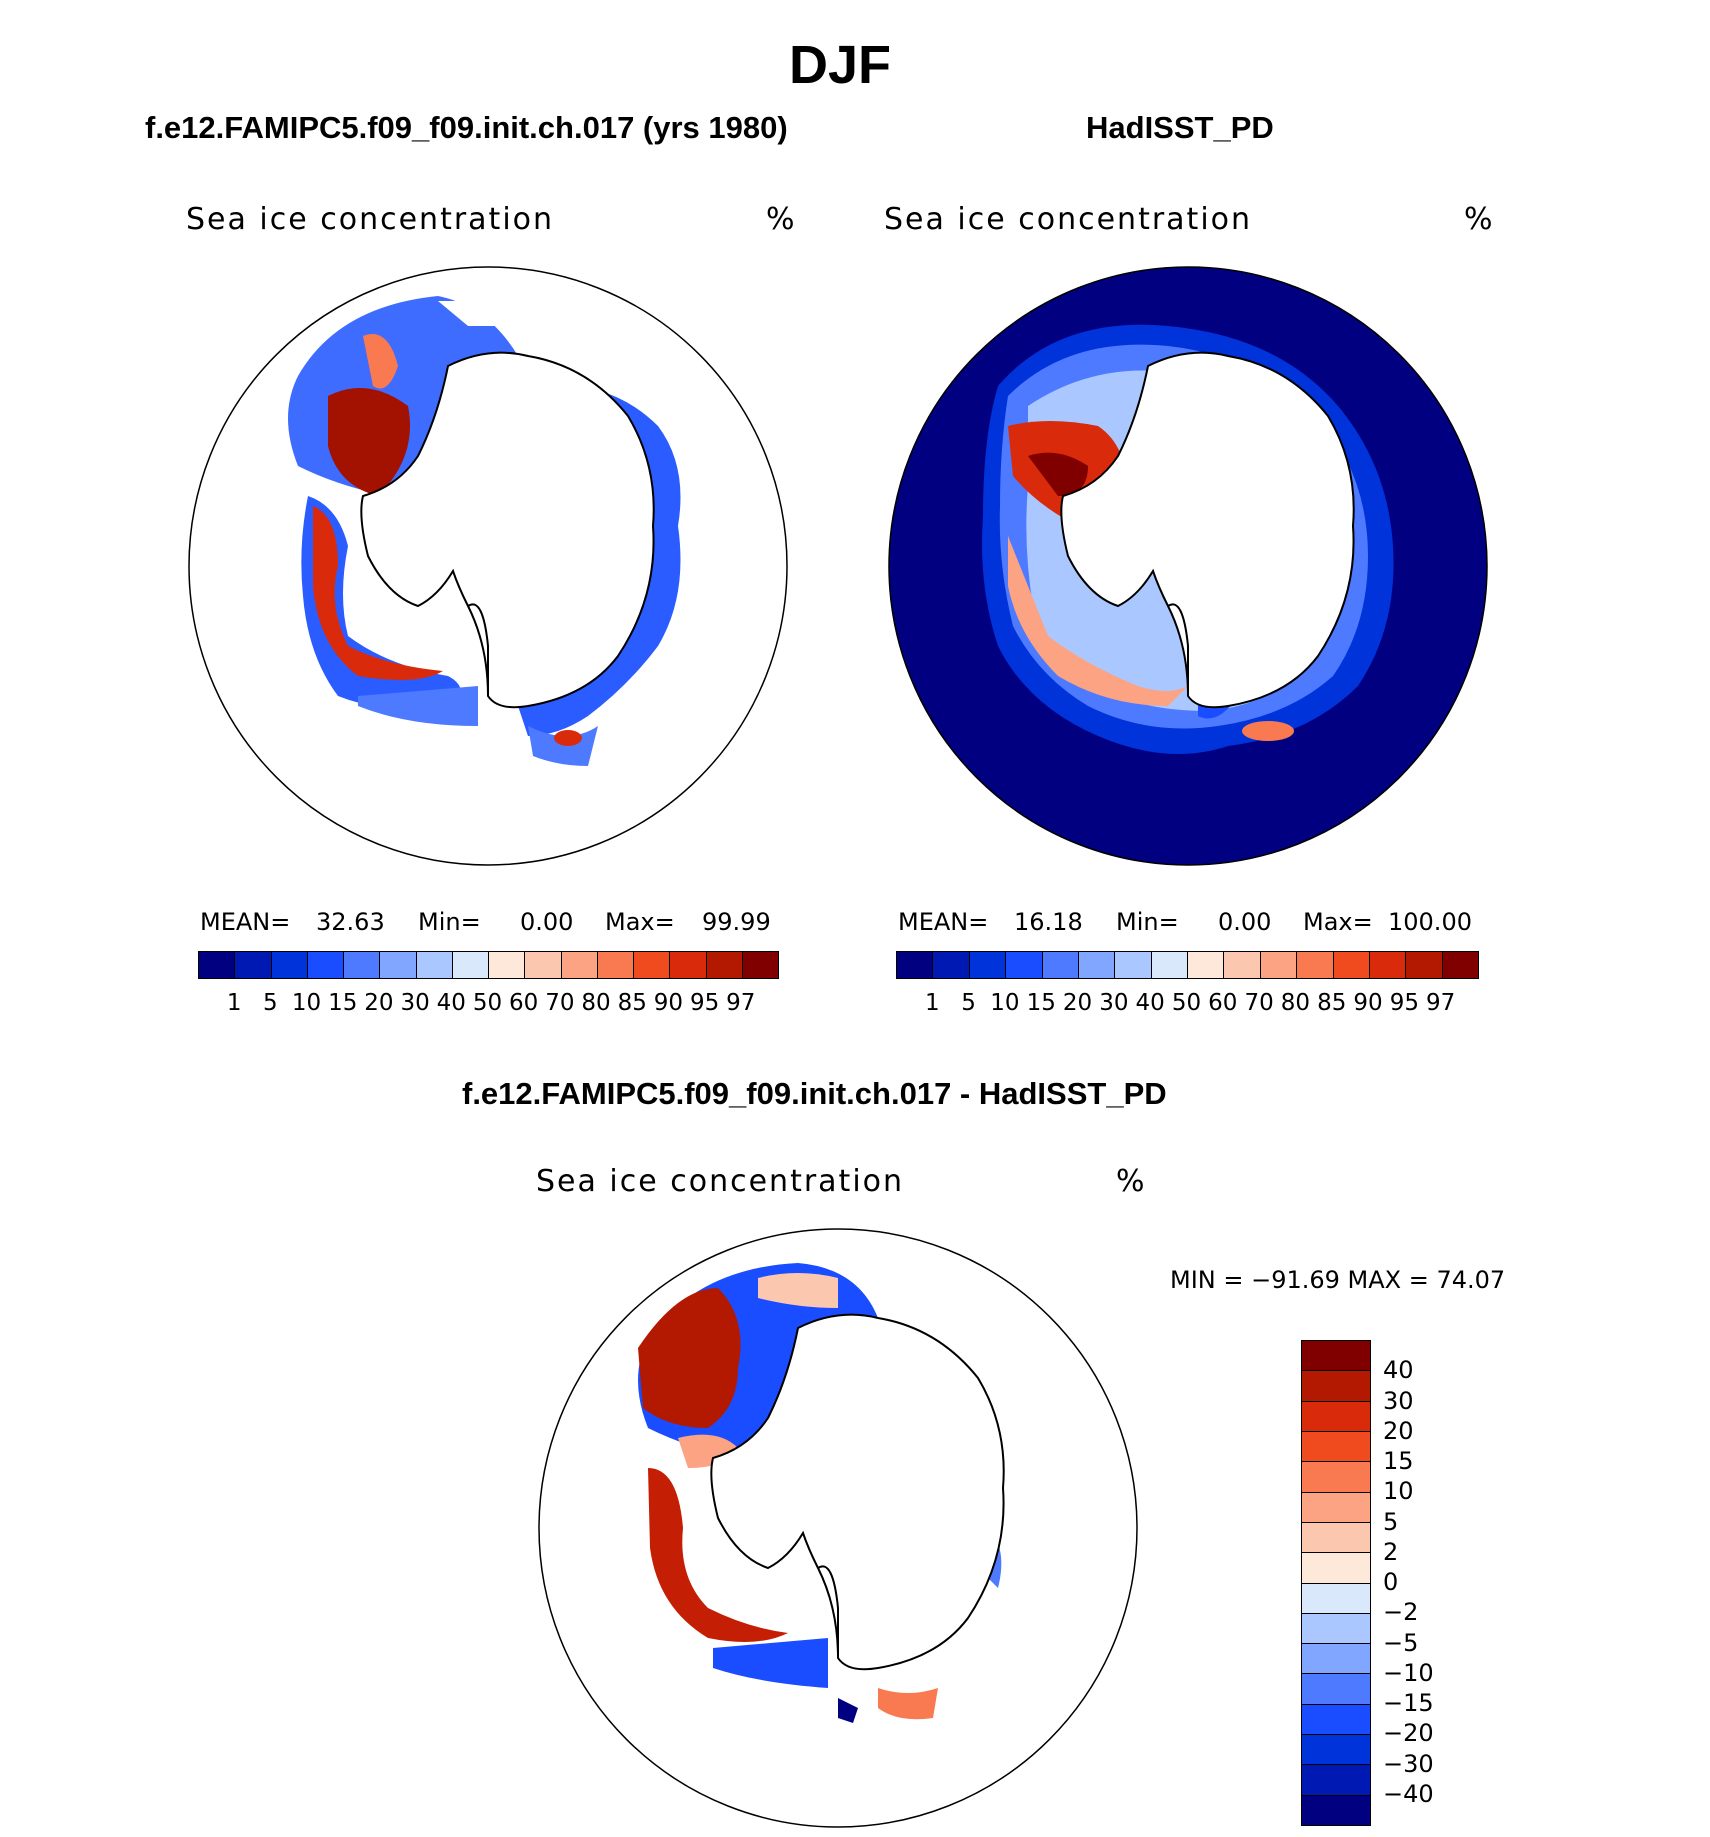 The image size is (1710, 1837). Describe the element at coordinates (1391, 1582) in the screenshot. I see `diff-colorbar-tick-label: 0` at that location.